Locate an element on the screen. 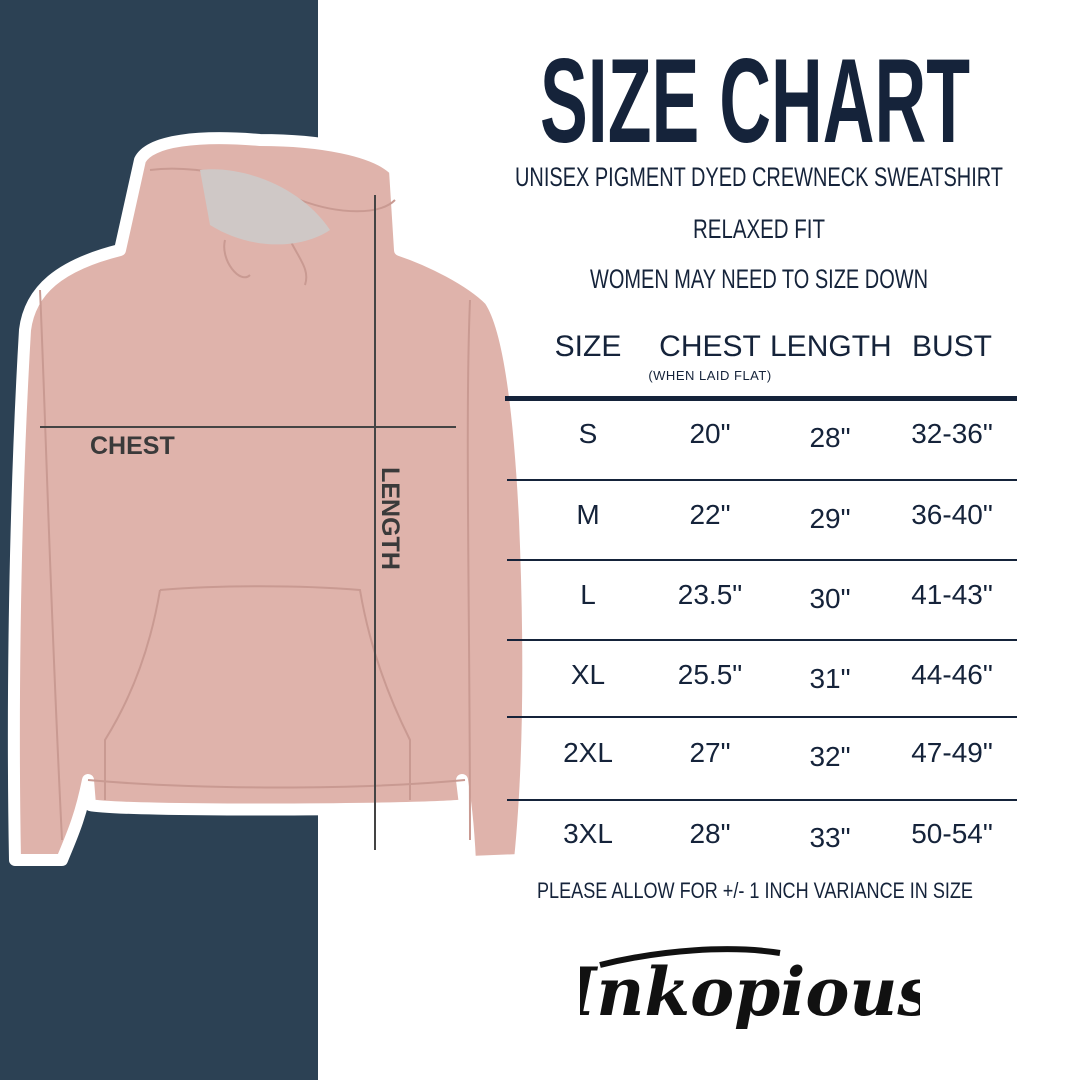 Image resolution: width=1080 pixels, height=1080 pixels. sizing-advice-text: WOMEN MAY NEED TO SIZE DOWN is located at coordinates (759, 279).